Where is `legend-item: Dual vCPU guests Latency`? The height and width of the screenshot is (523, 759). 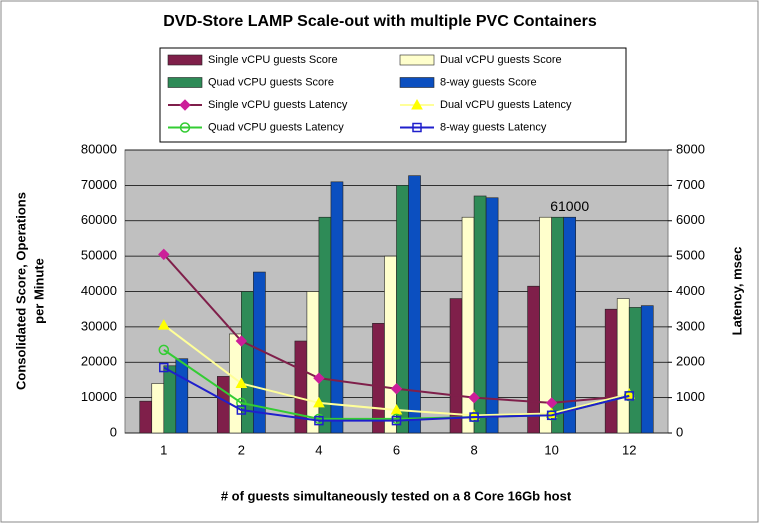
legend-item: Dual vCPU guests Latency is located at coordinates (486, 105).